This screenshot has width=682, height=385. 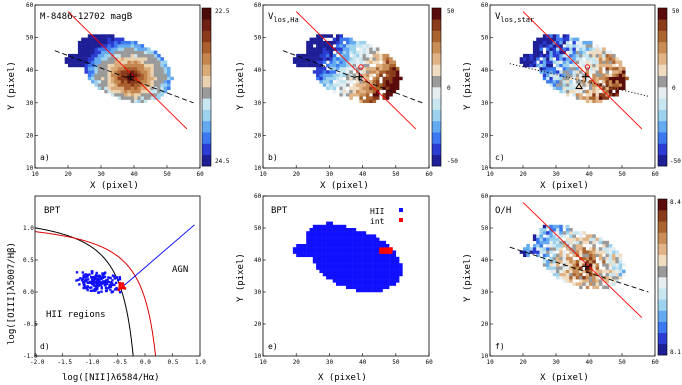 What do you see at coordinates (352, 70) in the screenshot?
I see `halpha-velocity-map` at bounding box center [352, 70].